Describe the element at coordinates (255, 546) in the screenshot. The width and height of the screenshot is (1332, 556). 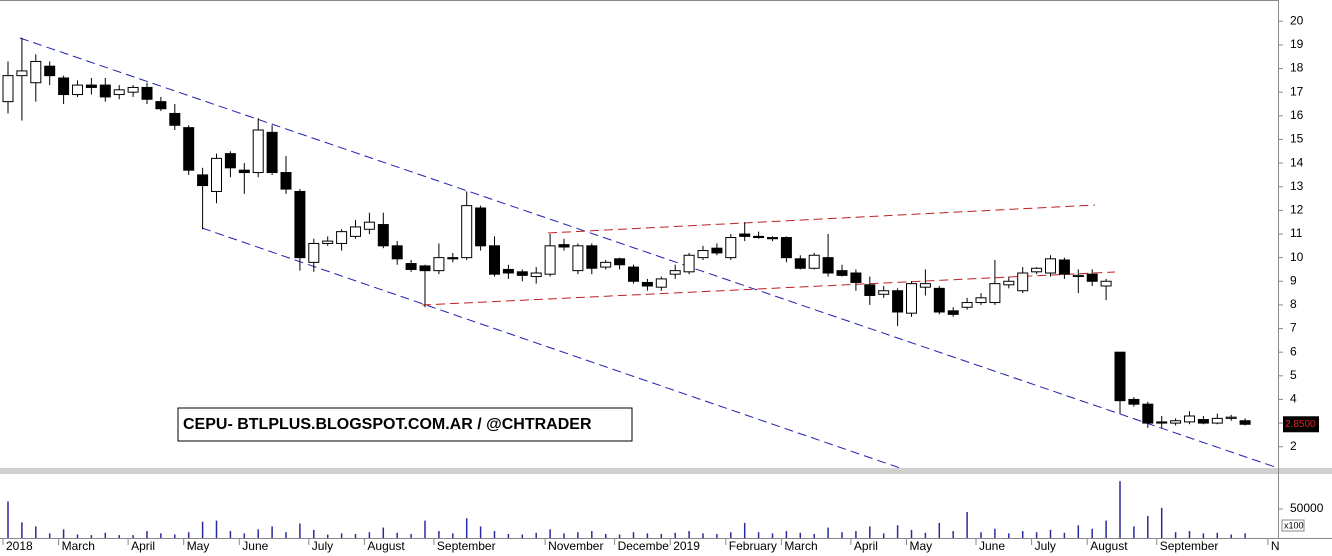
I see `x-tick-label: June` at that location.